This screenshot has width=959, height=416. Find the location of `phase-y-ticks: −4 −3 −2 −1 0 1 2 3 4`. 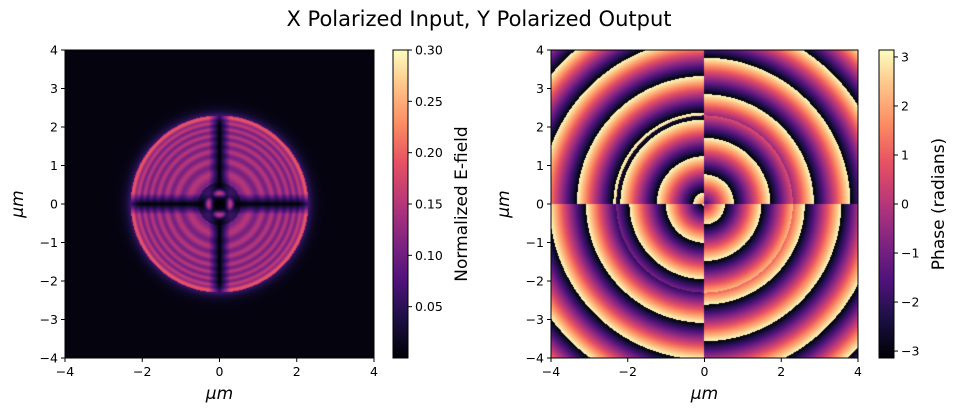

phase-y-ticks: −4 −3 −2 −1 0 1 2 3 4 is located at coordinates (538, 204).